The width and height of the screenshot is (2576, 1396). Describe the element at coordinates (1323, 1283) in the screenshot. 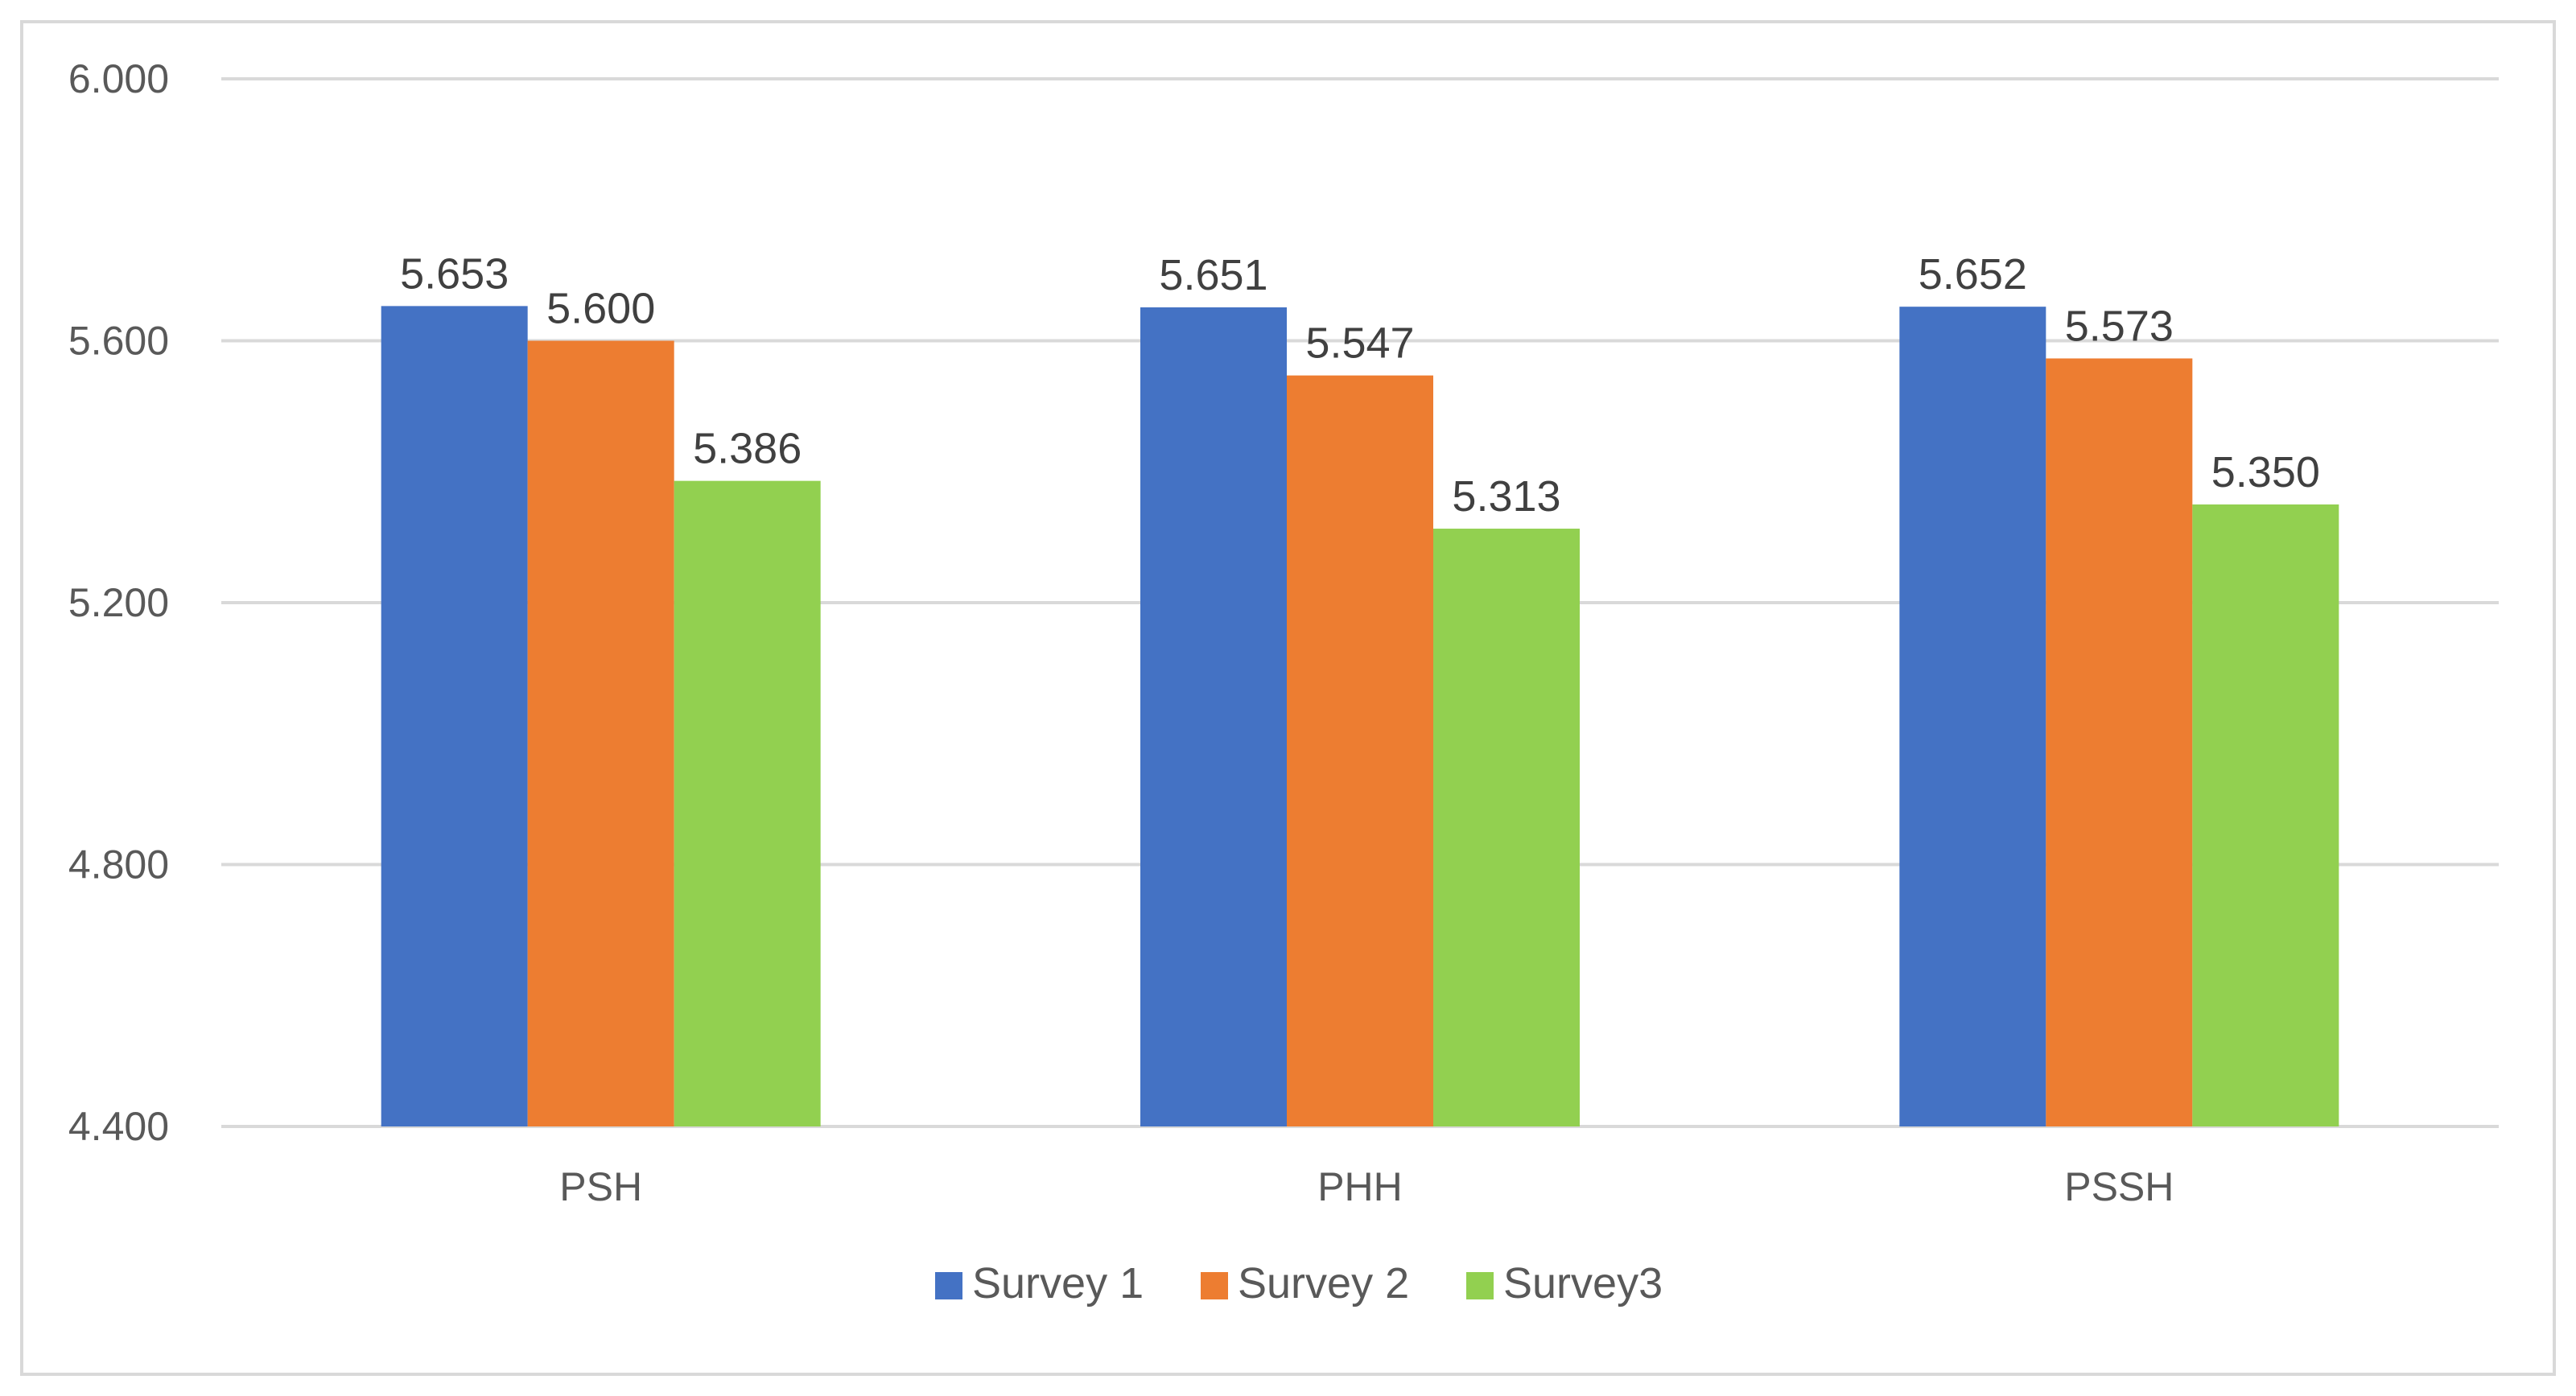

I see `legend-label: Survey 2` at that location.